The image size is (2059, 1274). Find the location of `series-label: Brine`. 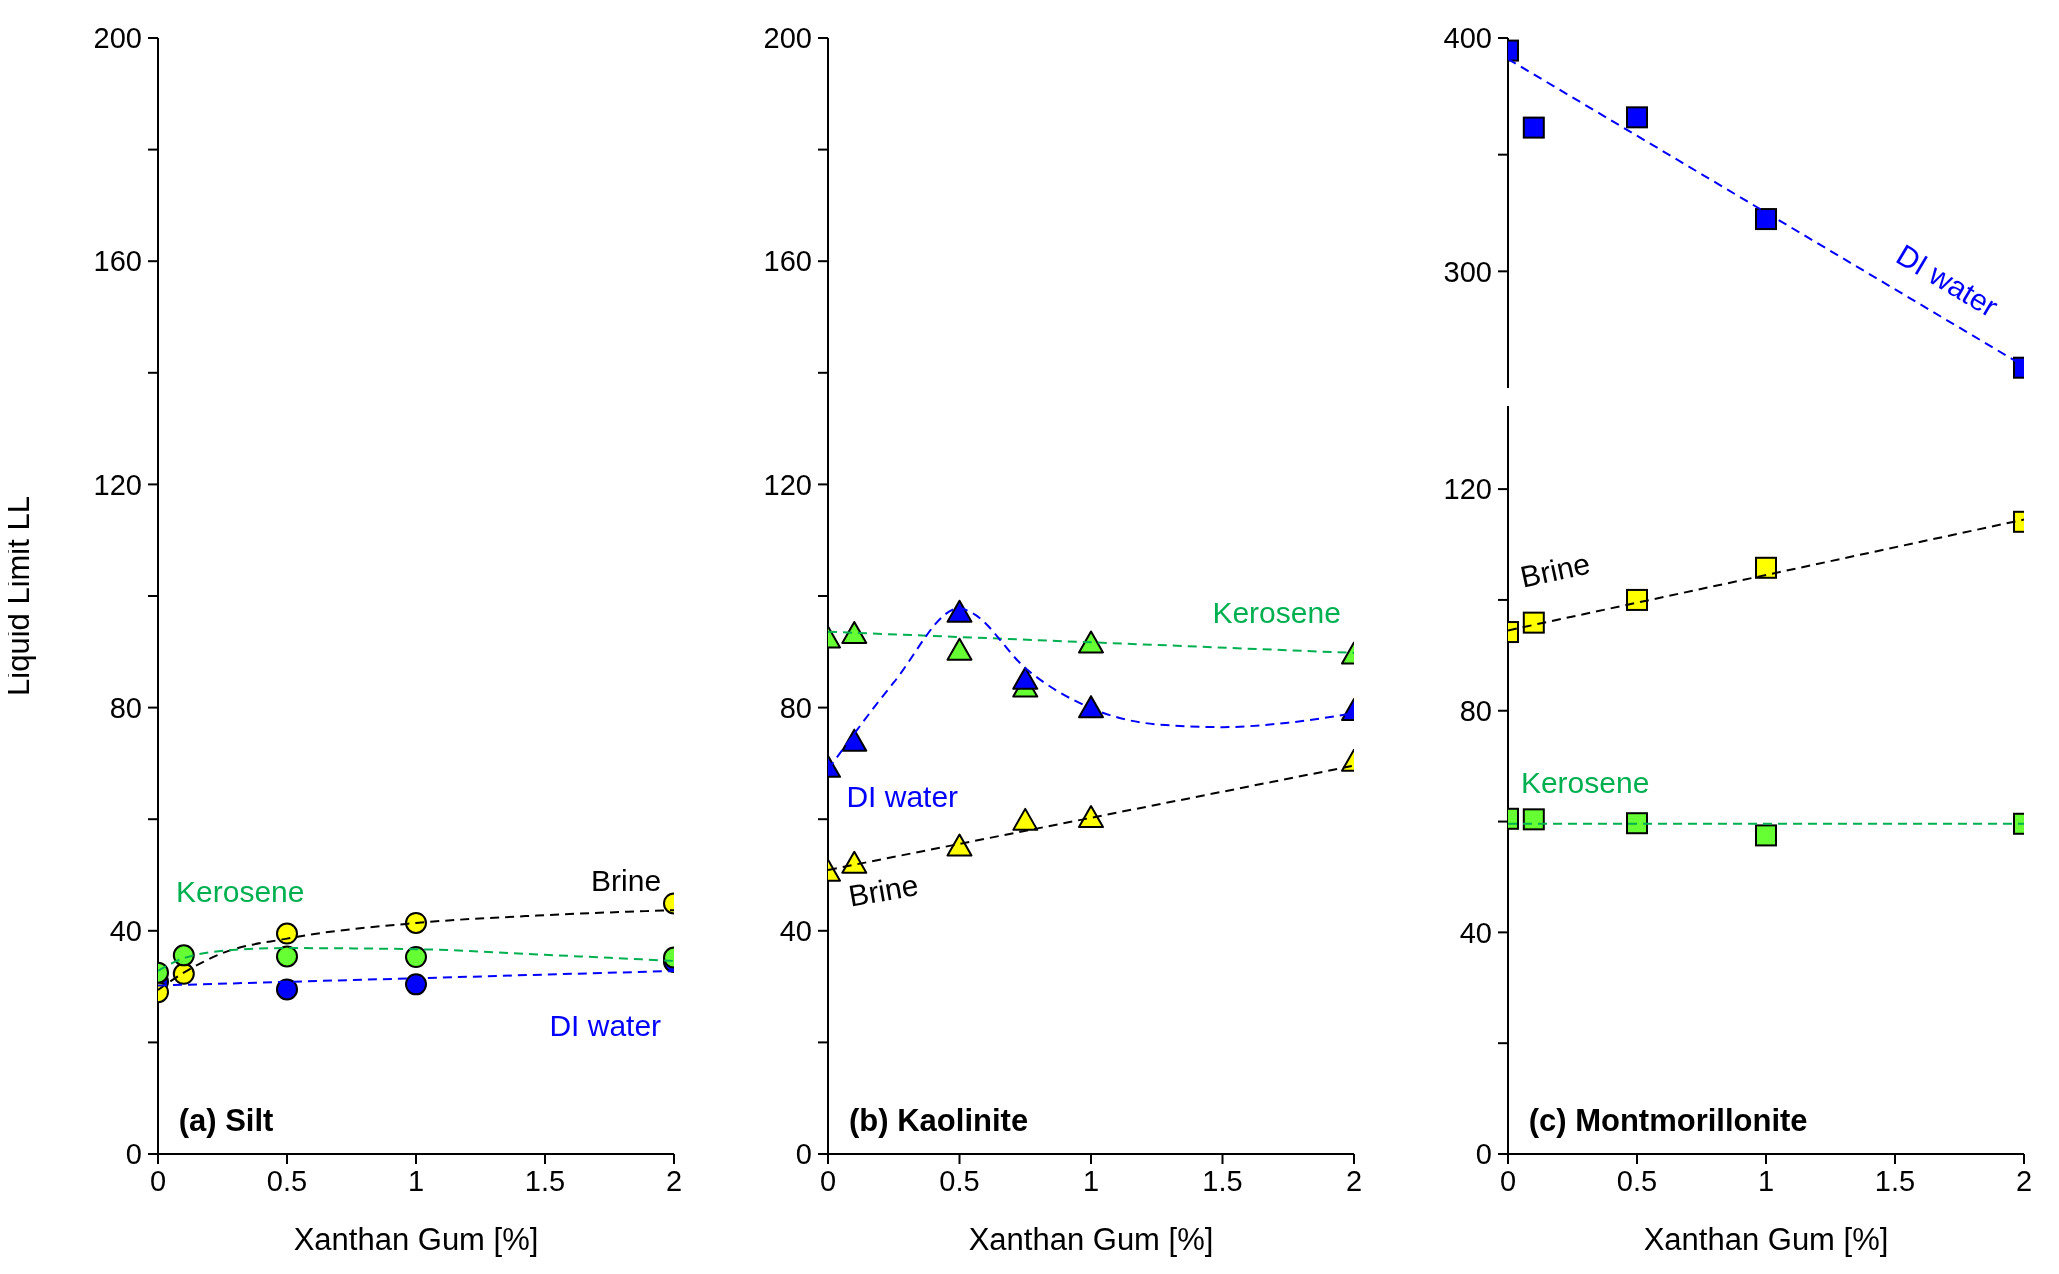

series-label: Brine is located at coordinates (626, 880).